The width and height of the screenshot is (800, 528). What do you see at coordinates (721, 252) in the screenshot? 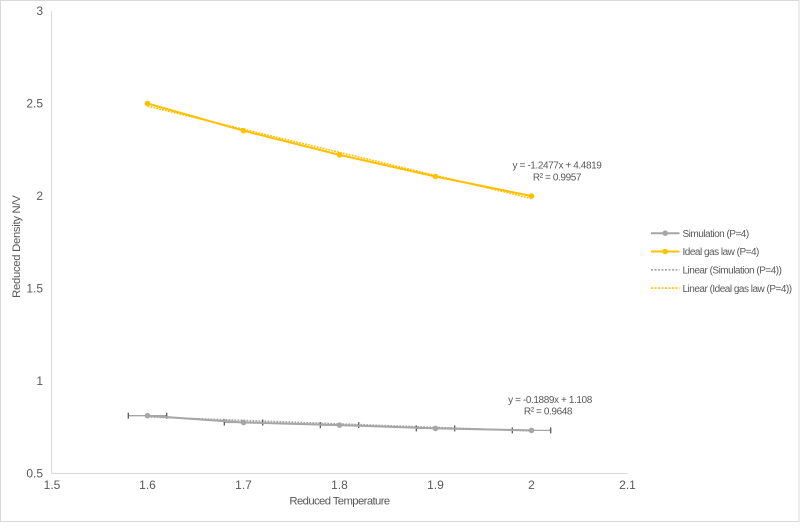
I see `svg-text: Ideal gas law (P=4)` at bounding box center [721, 252].